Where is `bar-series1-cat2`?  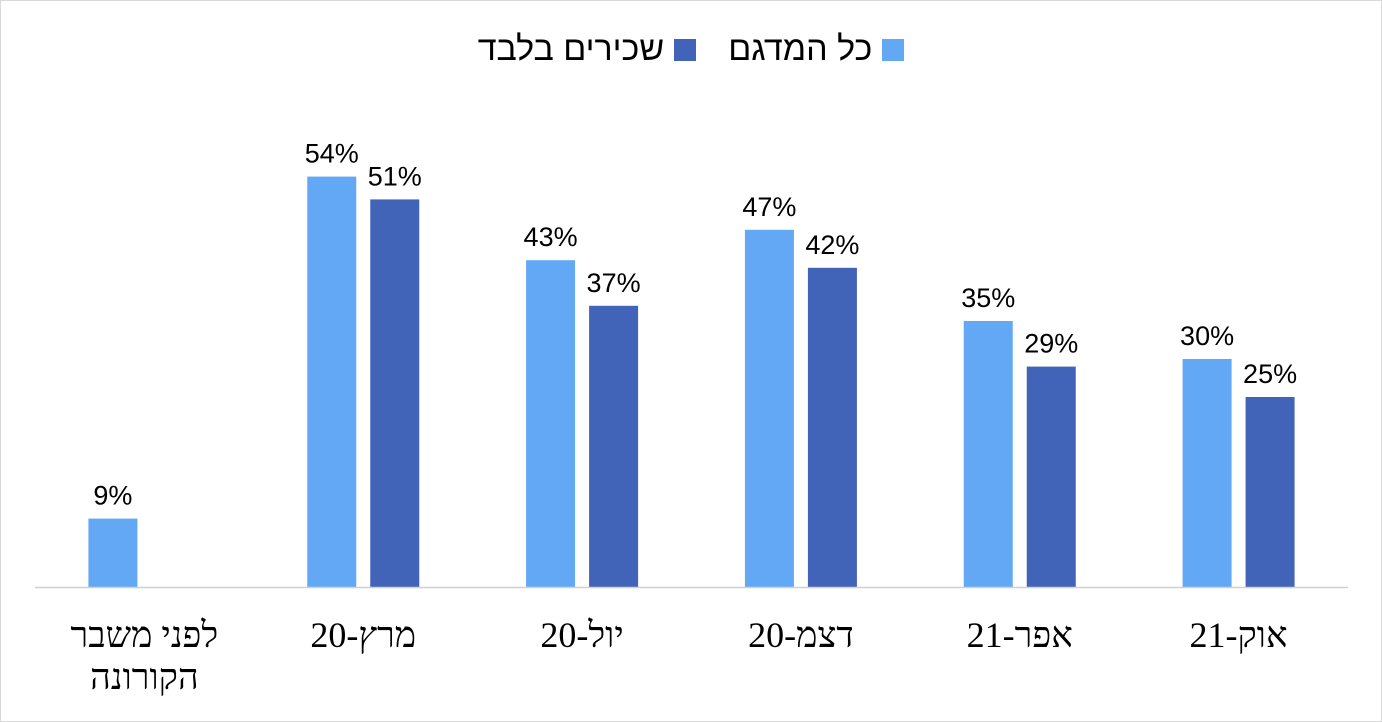
bar-series1-cat2 is located at coordinates (614, 446).